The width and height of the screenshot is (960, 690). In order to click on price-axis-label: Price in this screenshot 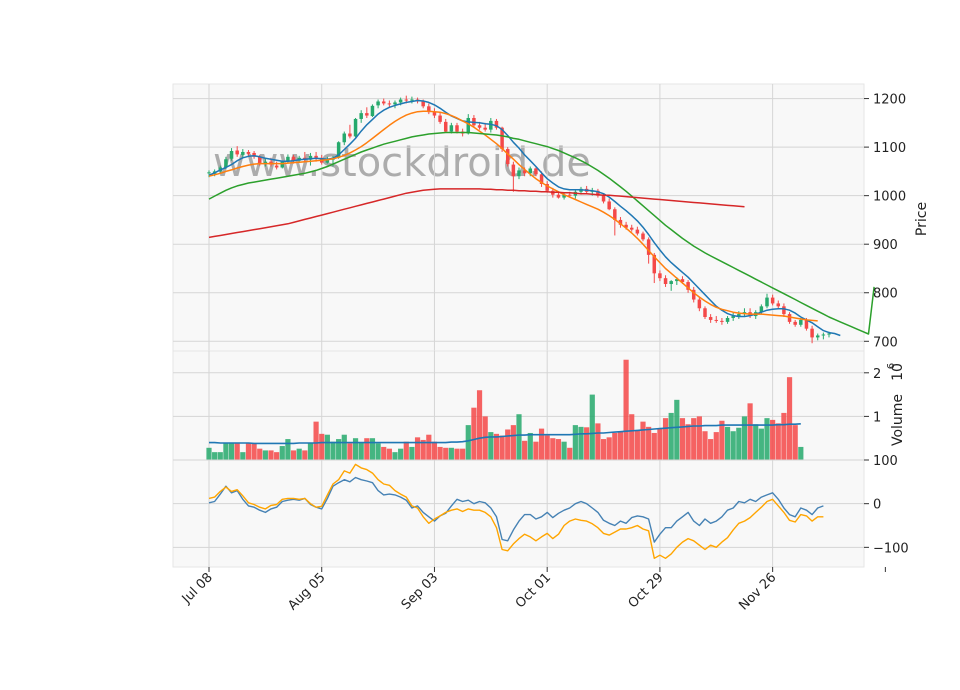, I will do `click(922, 219)`.